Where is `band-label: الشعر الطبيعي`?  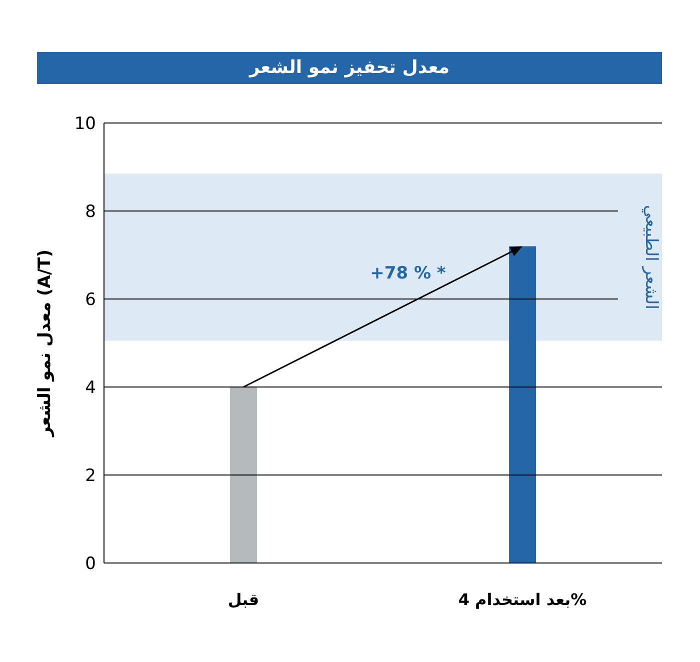
band-label: الشعر الطبيعي is located at coordinates (651, 257).